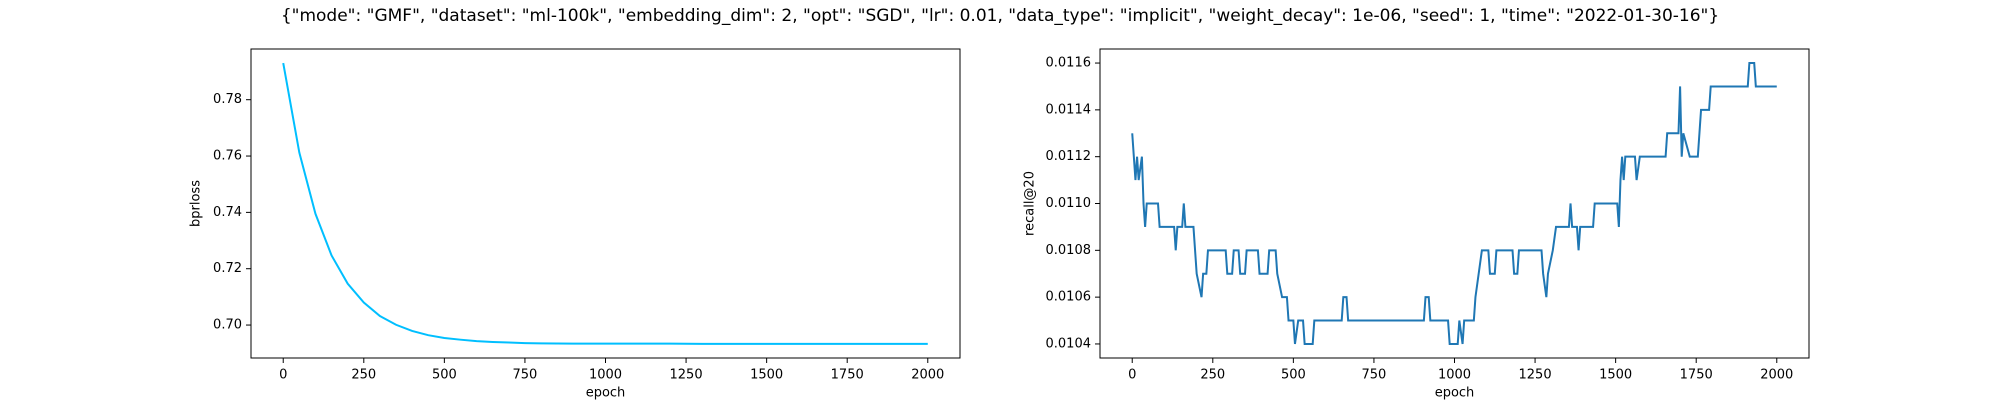 Image resolution: width=2000 pixels, height=400 pixels. Describe the element at coordinates (227, 325) in the screenshot. I see `y-tick-label: 0.70` at that location.